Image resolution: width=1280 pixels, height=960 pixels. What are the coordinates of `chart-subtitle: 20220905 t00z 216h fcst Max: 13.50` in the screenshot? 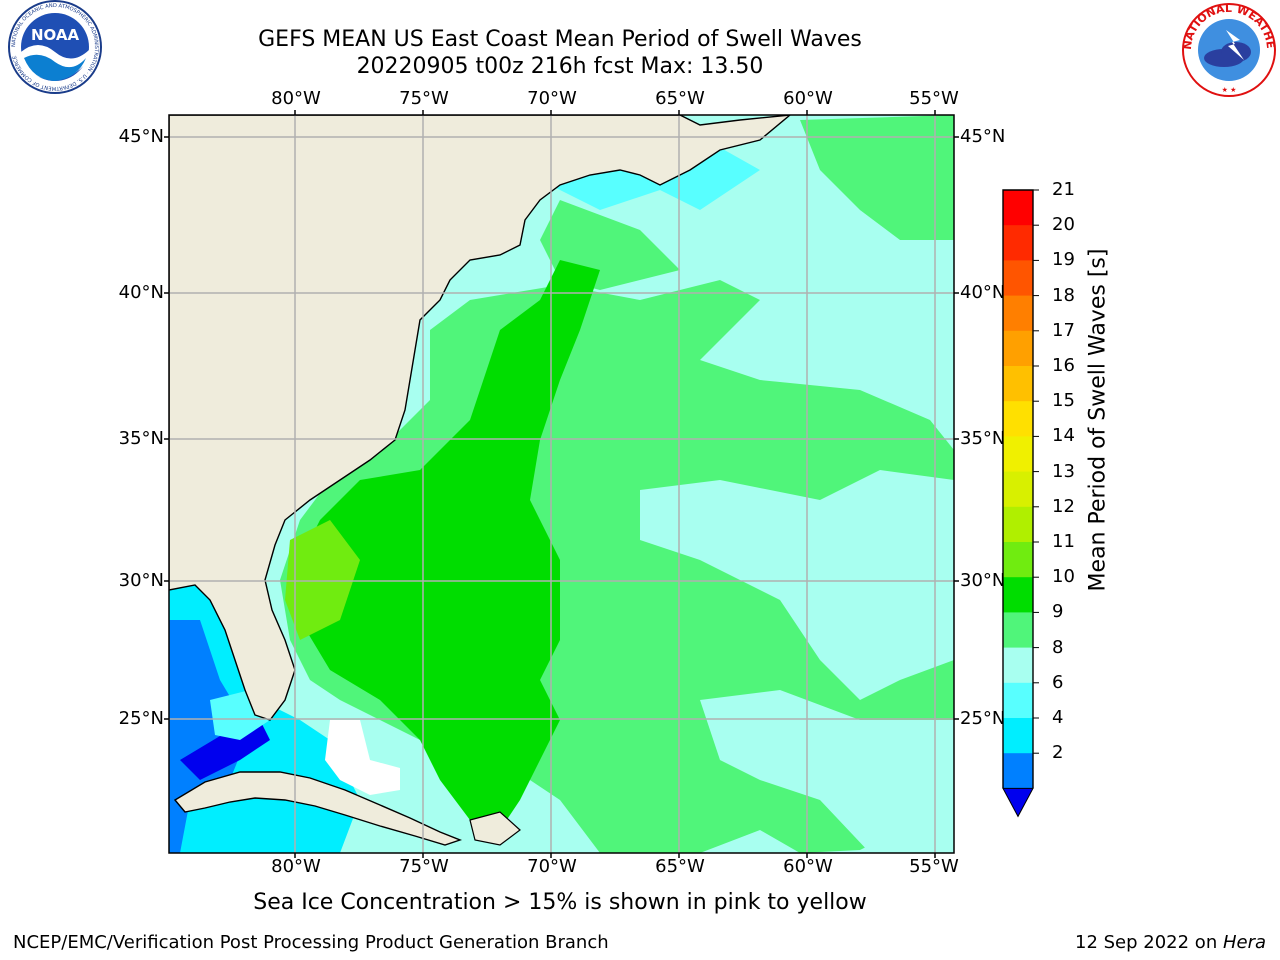 It's located at (560, 66).